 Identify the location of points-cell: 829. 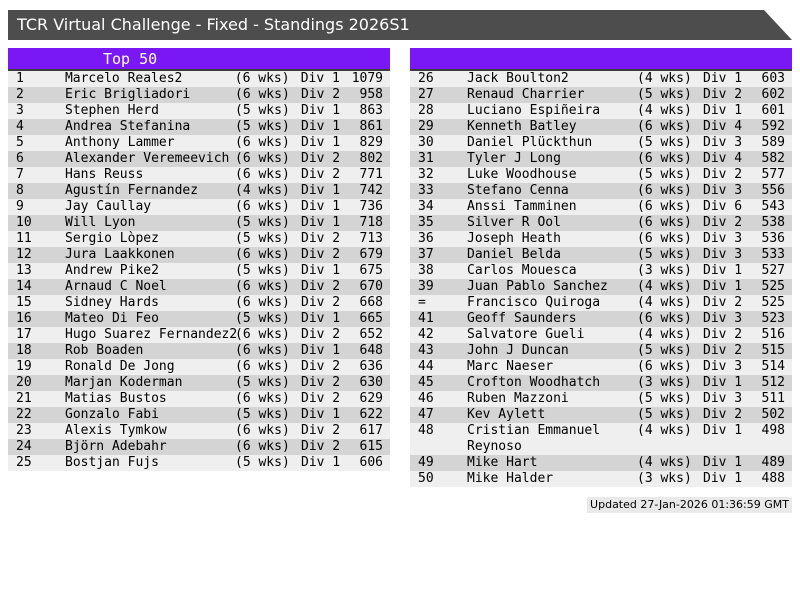
(371, 142).